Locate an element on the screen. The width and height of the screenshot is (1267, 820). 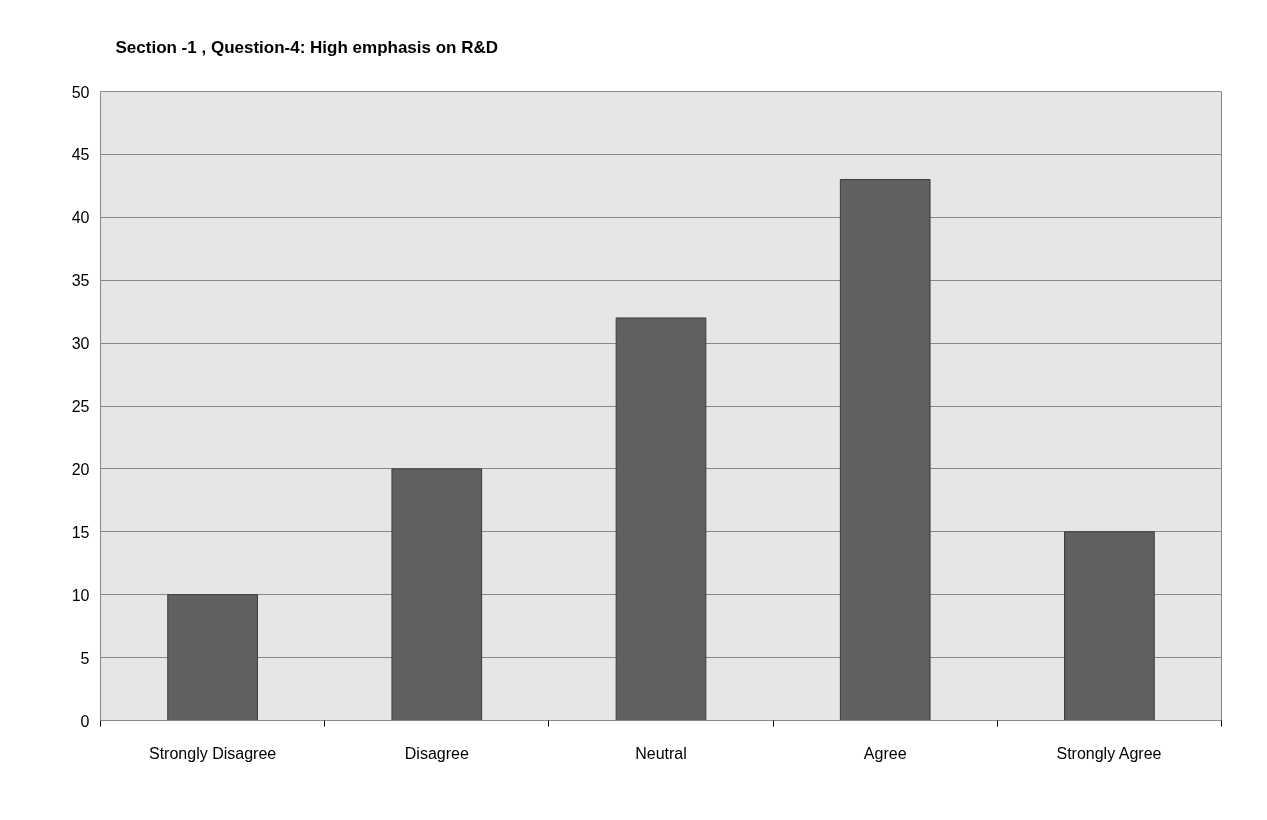
x-tick-label: Strongly Disagree is located at coordinates (213, 753).